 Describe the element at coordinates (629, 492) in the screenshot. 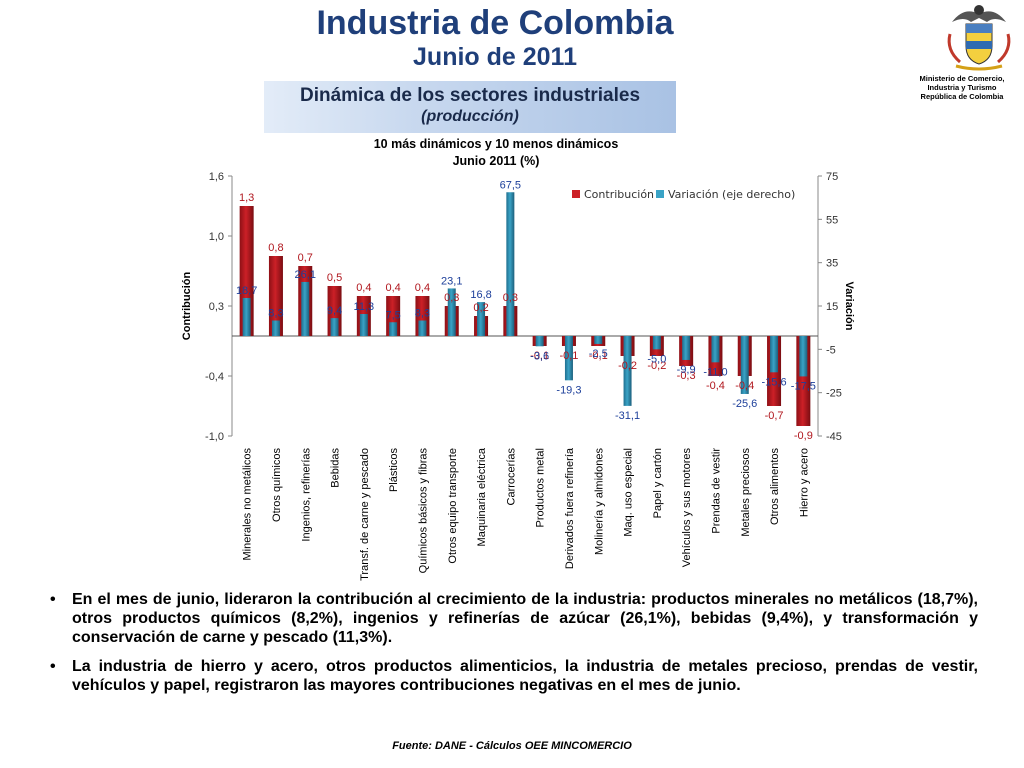

I see `category-label: Maq. uso especial` at that location.